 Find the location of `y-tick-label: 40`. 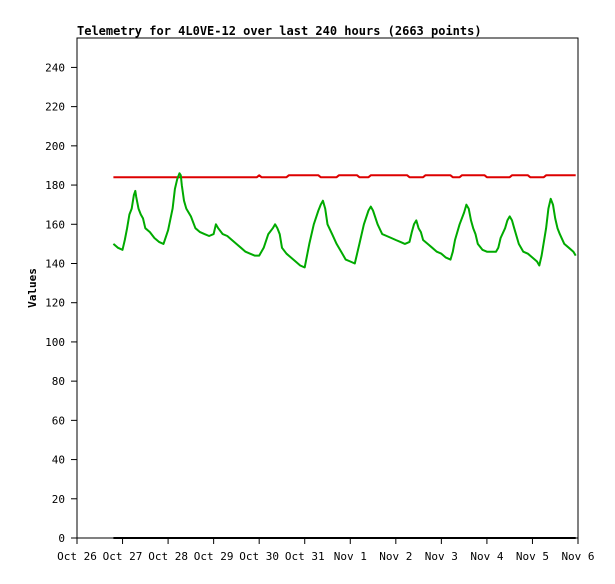

y-tick-label: 40 is located at coordinates (58, 460).